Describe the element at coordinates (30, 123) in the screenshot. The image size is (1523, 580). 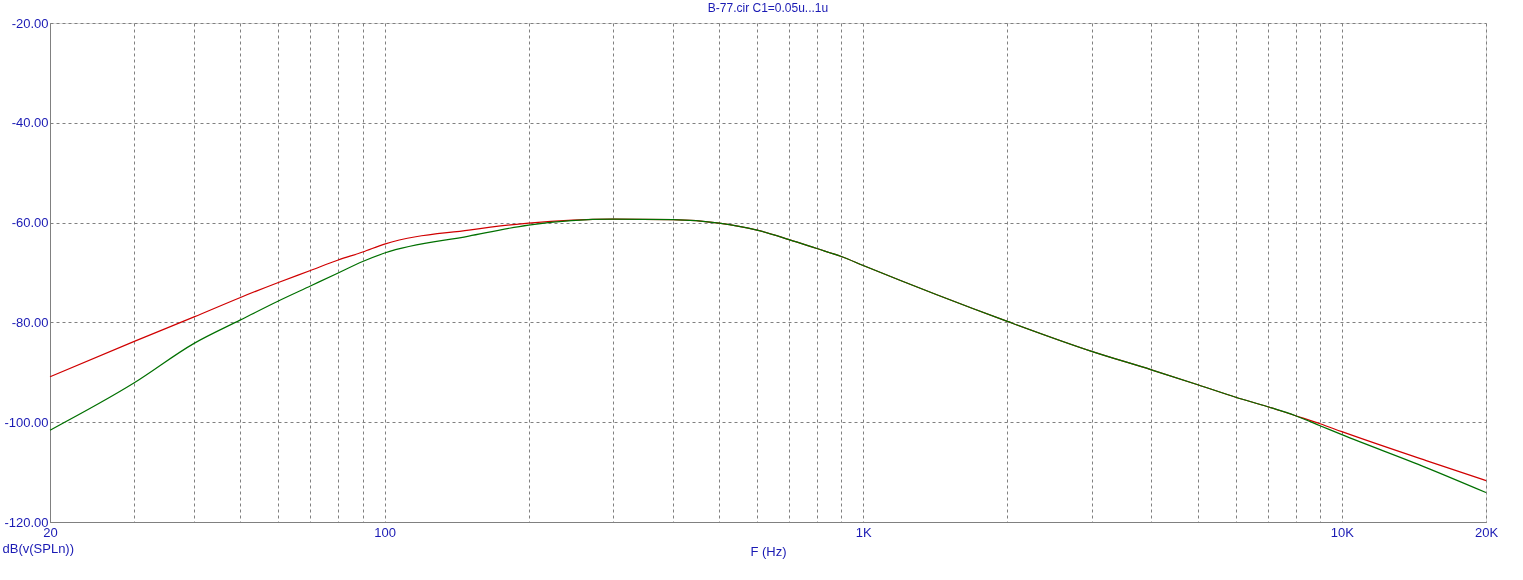
I see `y-tick-label: -40.00` at that location.